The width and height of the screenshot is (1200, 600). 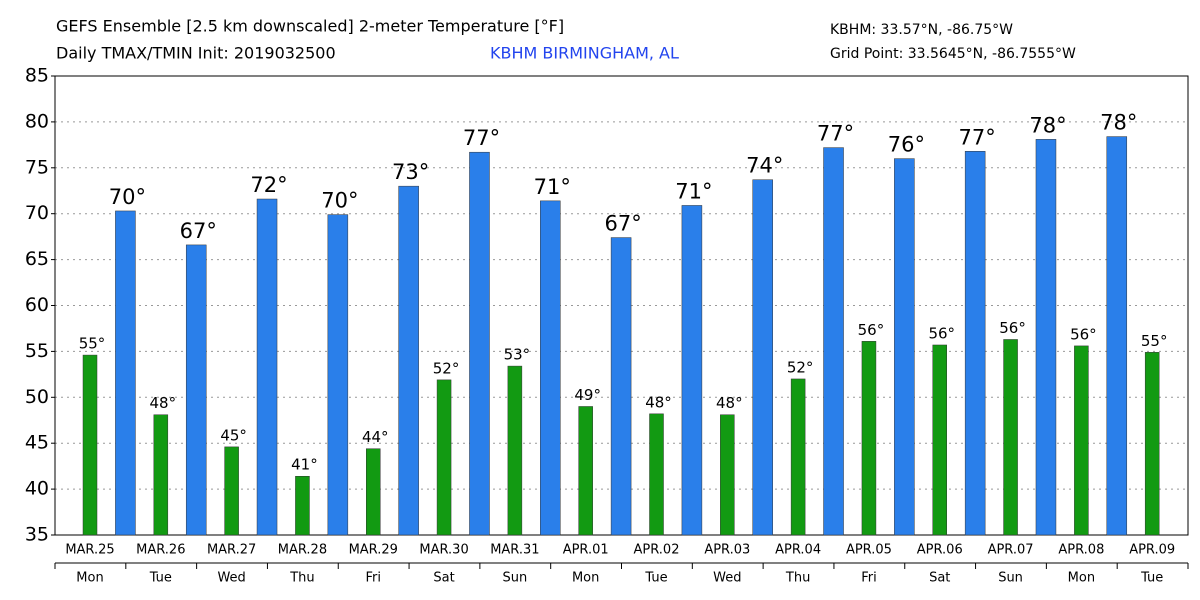 What do you see at coordinates (373, 550) in the screenshot?
I see `x-tick-label: MAR.29` at bounding box center [373, 550].